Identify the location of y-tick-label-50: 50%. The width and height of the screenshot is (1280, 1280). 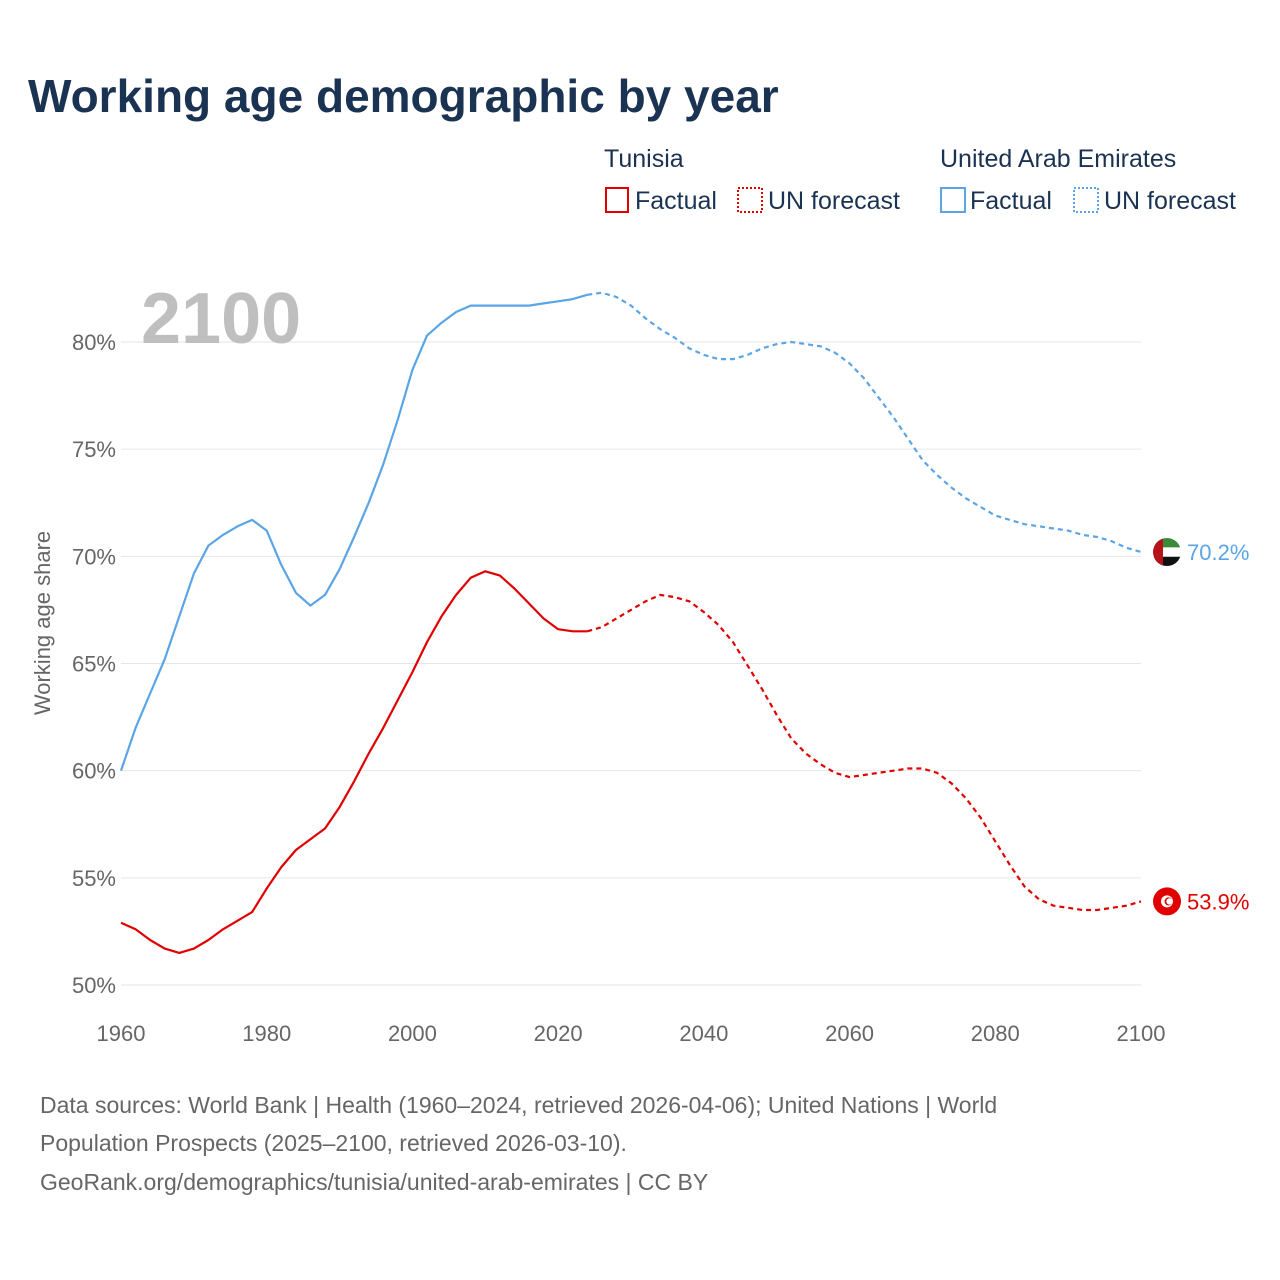
(94, 985).